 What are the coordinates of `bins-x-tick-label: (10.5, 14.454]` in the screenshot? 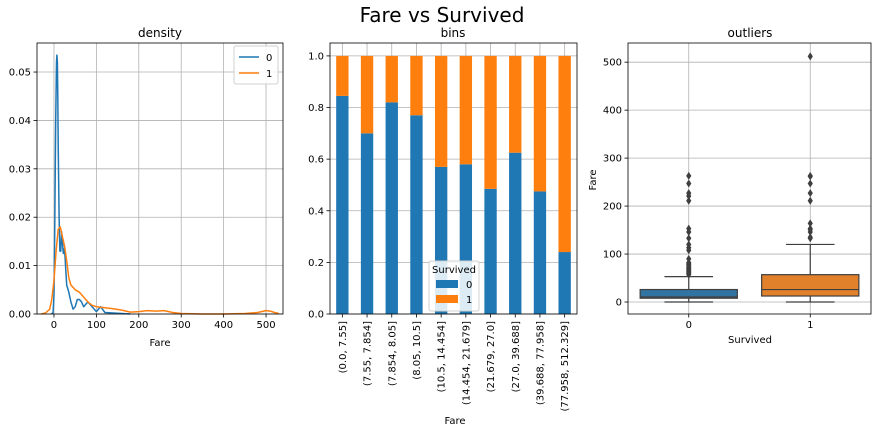 It's located at (442, 357).